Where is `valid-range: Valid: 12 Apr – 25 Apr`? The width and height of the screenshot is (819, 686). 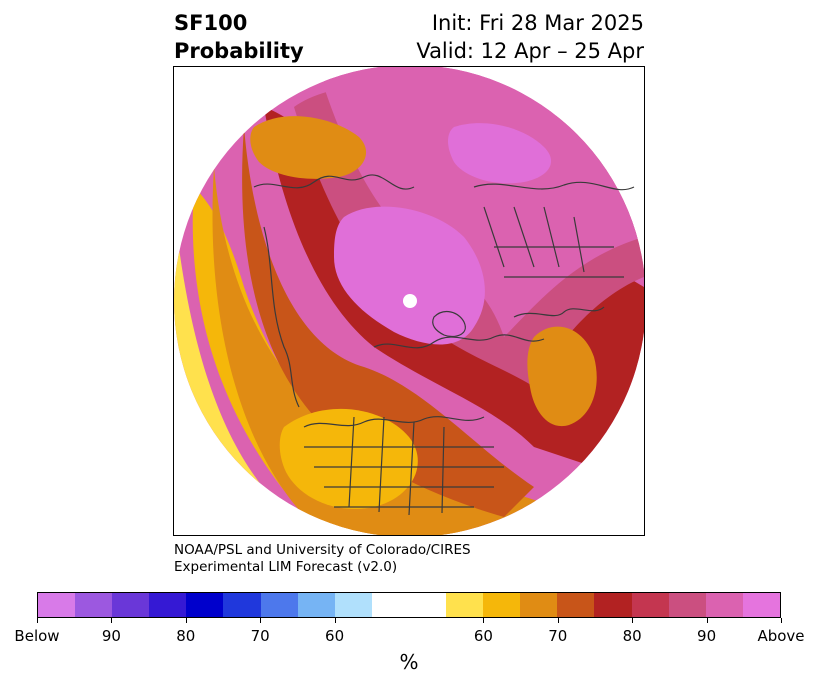
valid-range: Valid: 12 Apr – 25 Apr is located at coordinates (530, 51).